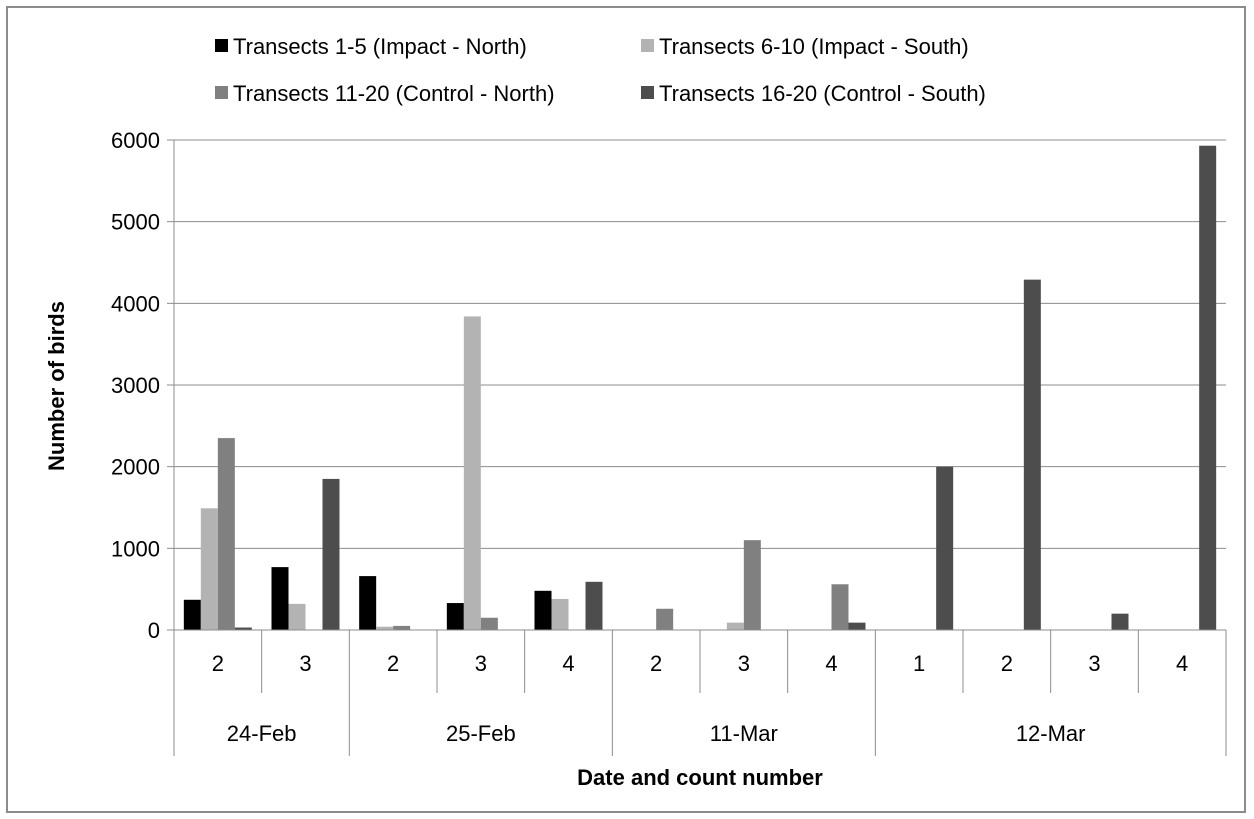 This screenshot has width=1254, height=819. What do you see at coordinates (822, 93) in the screenshot?
I see `legend-label: Transects 16-20 (Control - South)` at bounding box center [822, 93].